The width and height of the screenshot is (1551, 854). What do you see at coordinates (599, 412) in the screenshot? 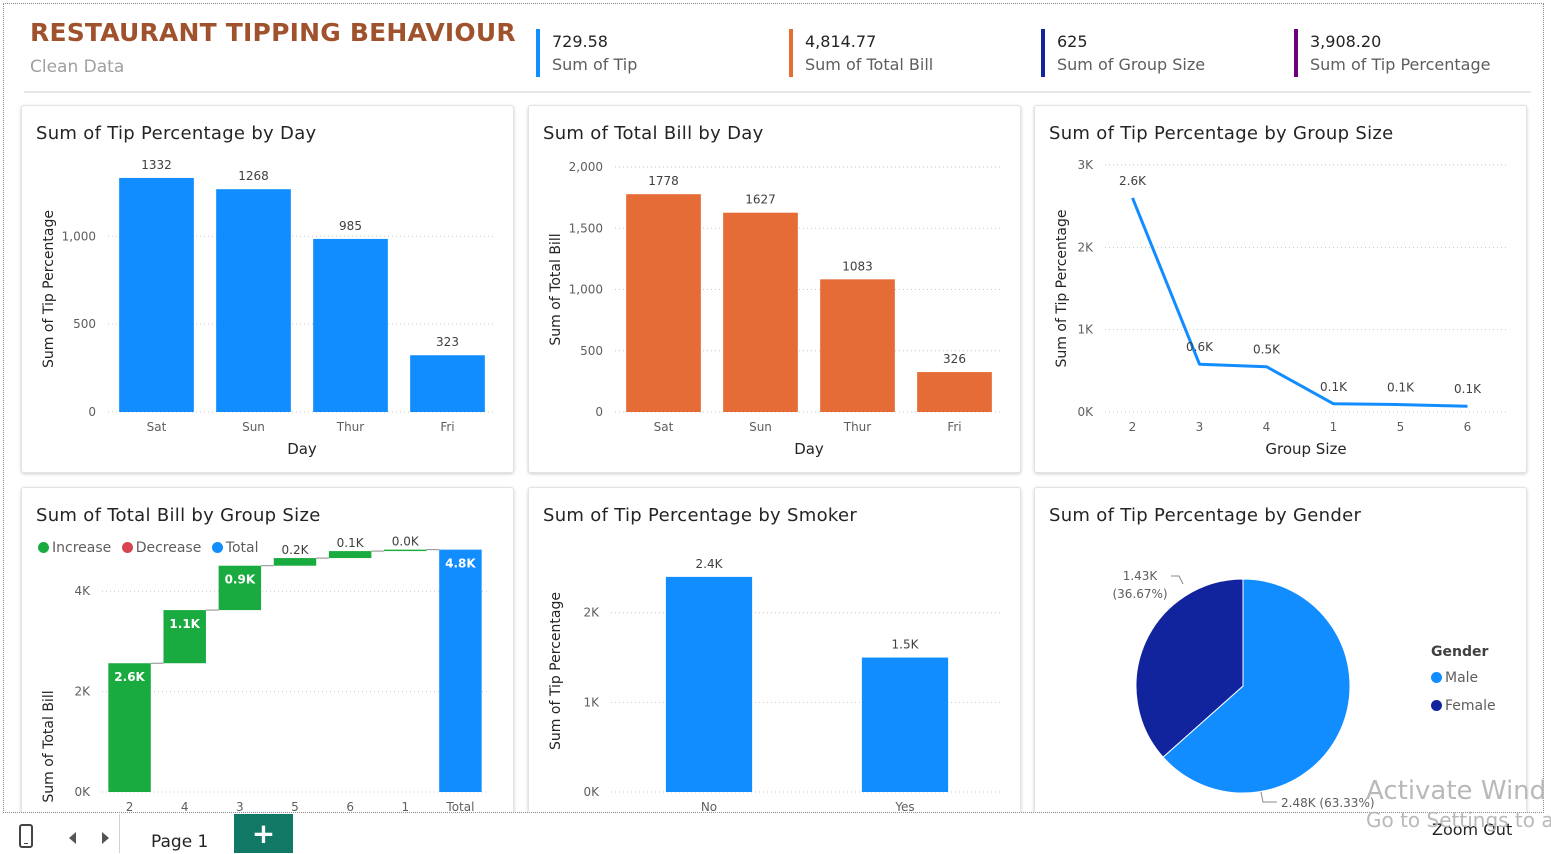
I see `y-tick-label: 0` at bounding box center [599, 412].